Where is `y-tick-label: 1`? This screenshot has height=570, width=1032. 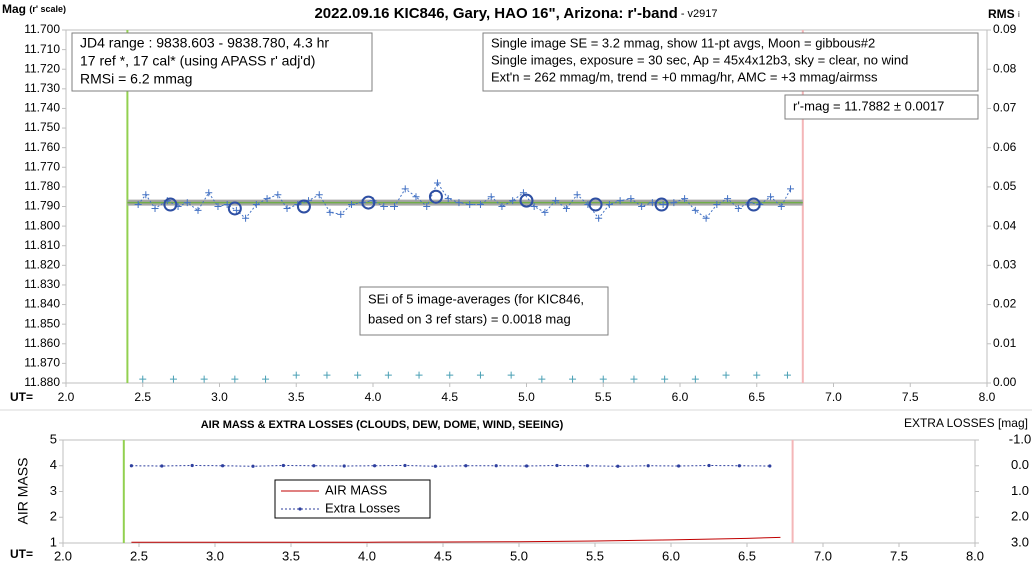 y-tick-label: 1 is located at coordinates (53, 541).